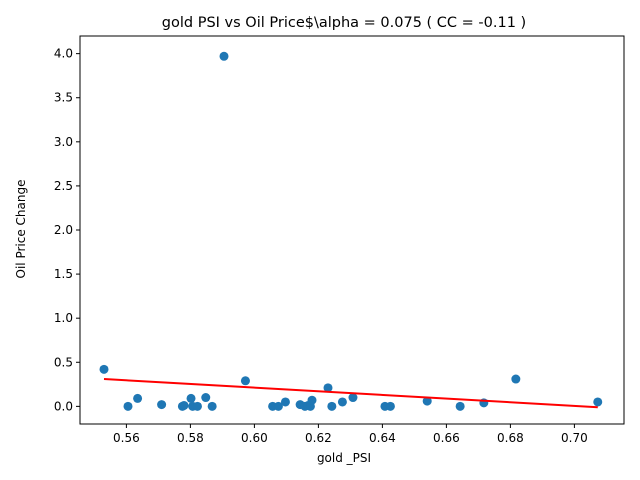 The width and height of the screenshot is (640, 480). I want to click on x-tick-label: 0.62, so click(318, 438).